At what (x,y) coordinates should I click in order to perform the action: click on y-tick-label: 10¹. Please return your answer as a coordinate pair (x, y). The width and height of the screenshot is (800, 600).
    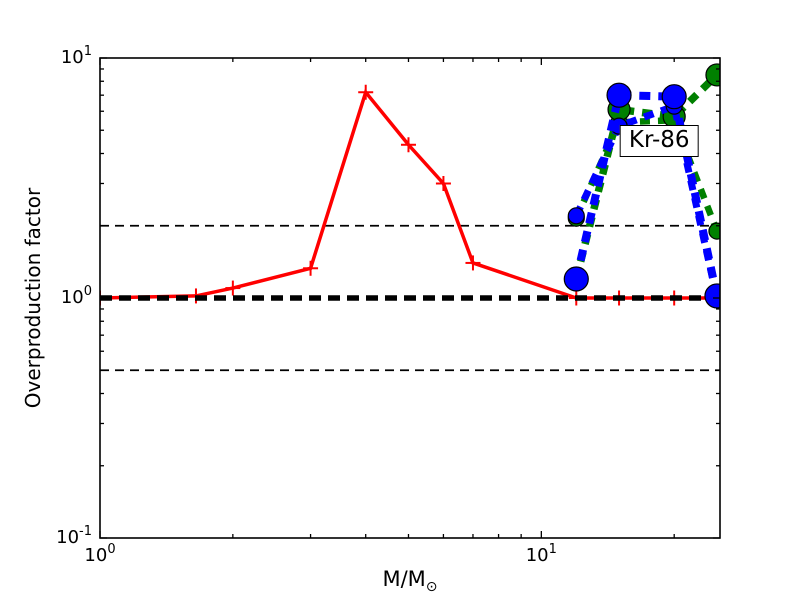
    Looking at the image, I should click on (76, 56).